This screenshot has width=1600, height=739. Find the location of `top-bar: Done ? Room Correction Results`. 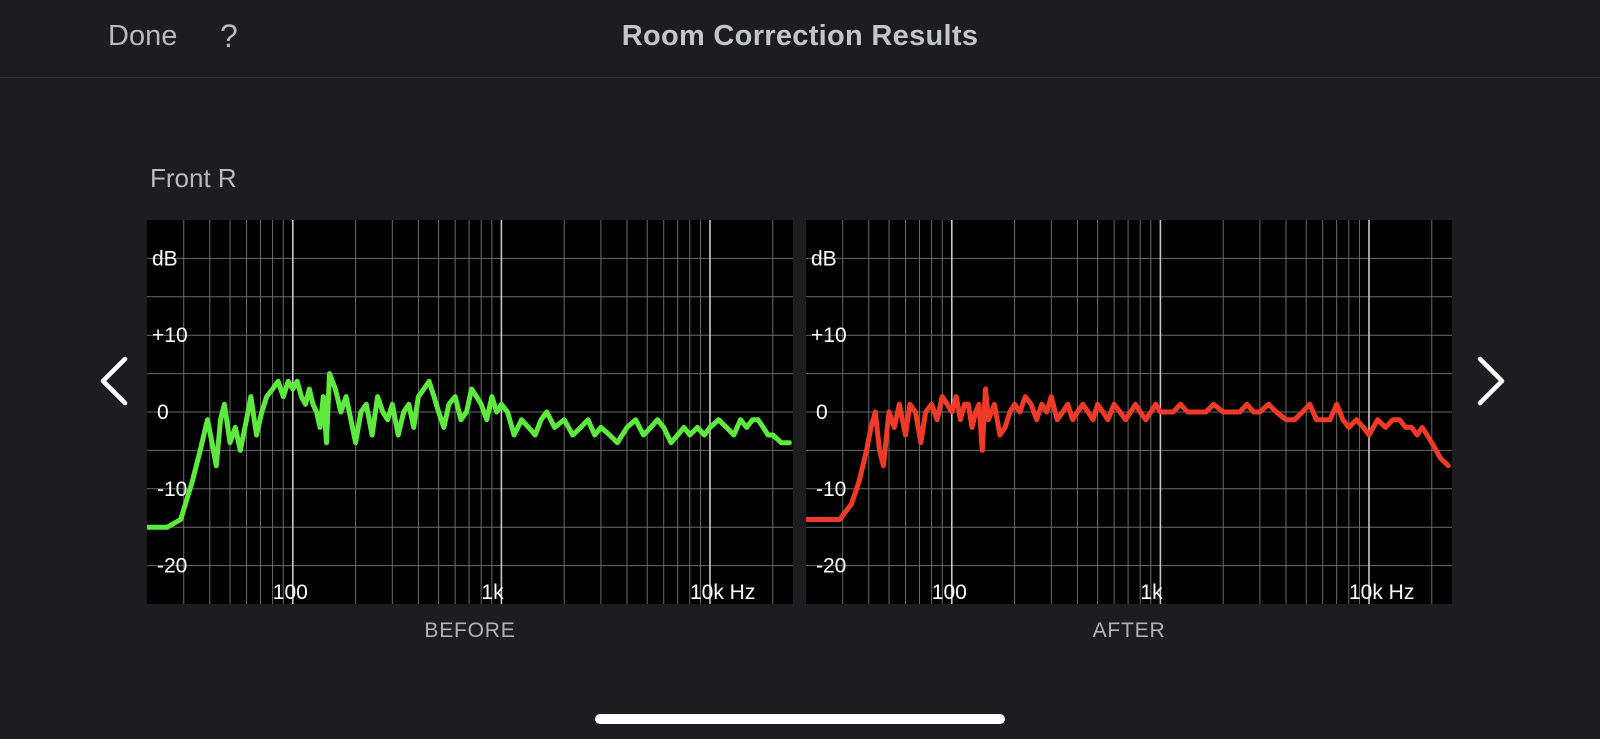

top-bar: Done ? Room Correction Results is located at coordinates (800, 39).